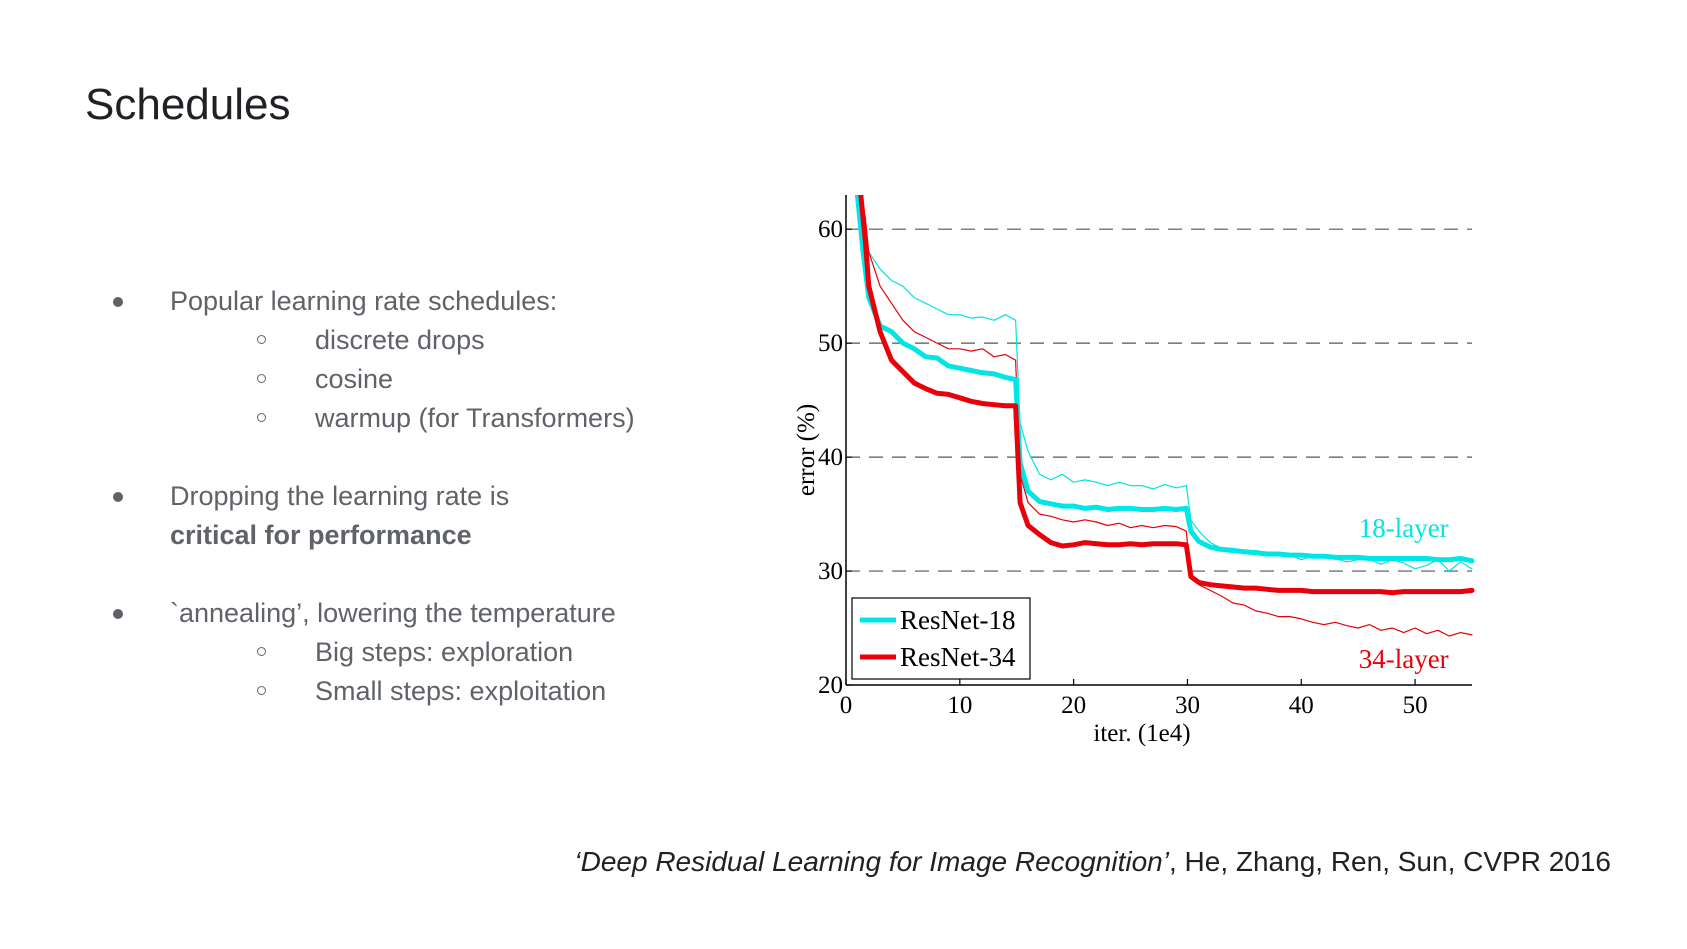  What do you see at coordinates (400, 340) in the screenshot?
I see `sub-bullet-text: discrete drops` at bounding box center [400, 340].